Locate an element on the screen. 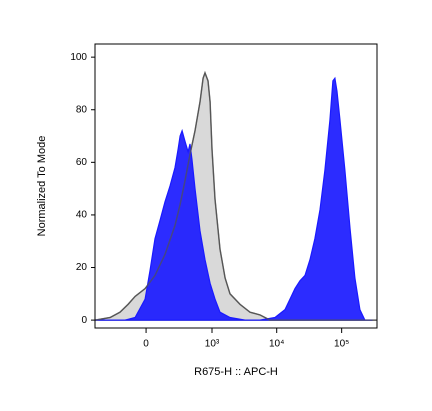  x-tick-label: 0 is located at coordinates (146, 344).